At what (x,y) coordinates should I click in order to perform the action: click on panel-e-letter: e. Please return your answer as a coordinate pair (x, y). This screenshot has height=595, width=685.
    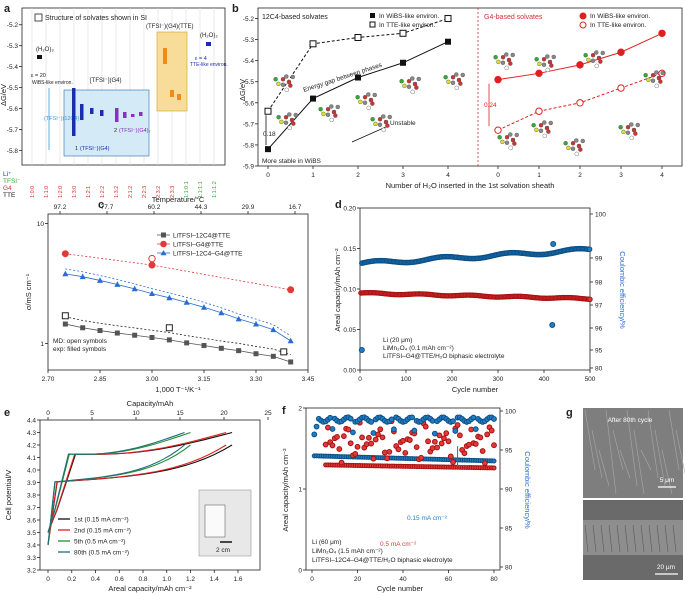
    Looking at the image, I should click on (7, 413).